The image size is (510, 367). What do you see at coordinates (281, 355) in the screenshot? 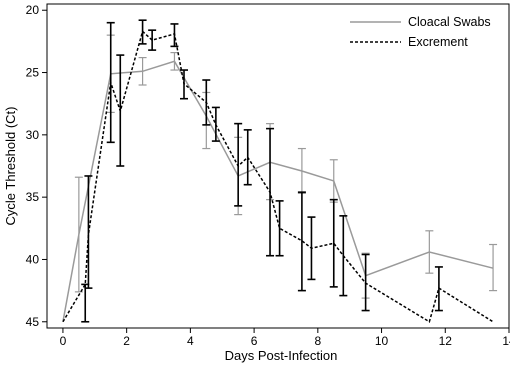
I see `x-axis-label: Days Post-Infection` at bounding box center [281, 355].